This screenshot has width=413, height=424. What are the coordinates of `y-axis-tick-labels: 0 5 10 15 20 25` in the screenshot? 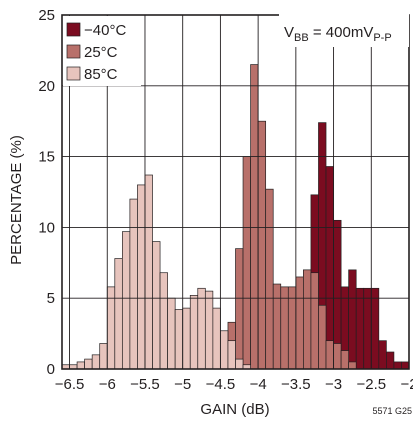 It's located at (46, 192).